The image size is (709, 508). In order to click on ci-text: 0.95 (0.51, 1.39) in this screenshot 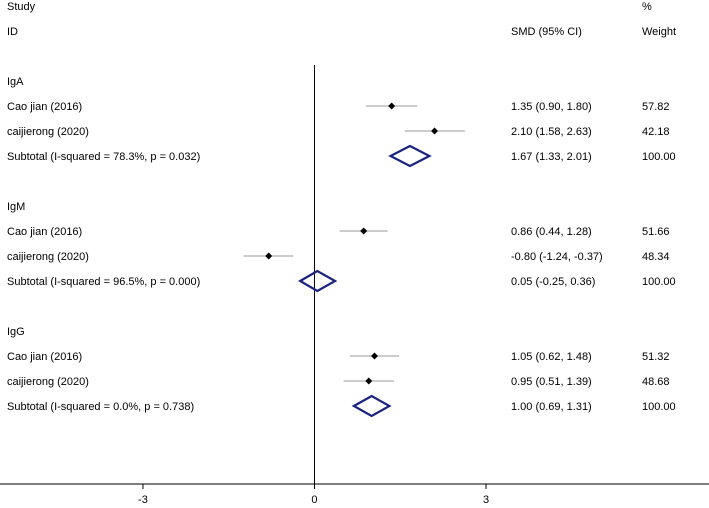, I will do `click(551, 382)`.